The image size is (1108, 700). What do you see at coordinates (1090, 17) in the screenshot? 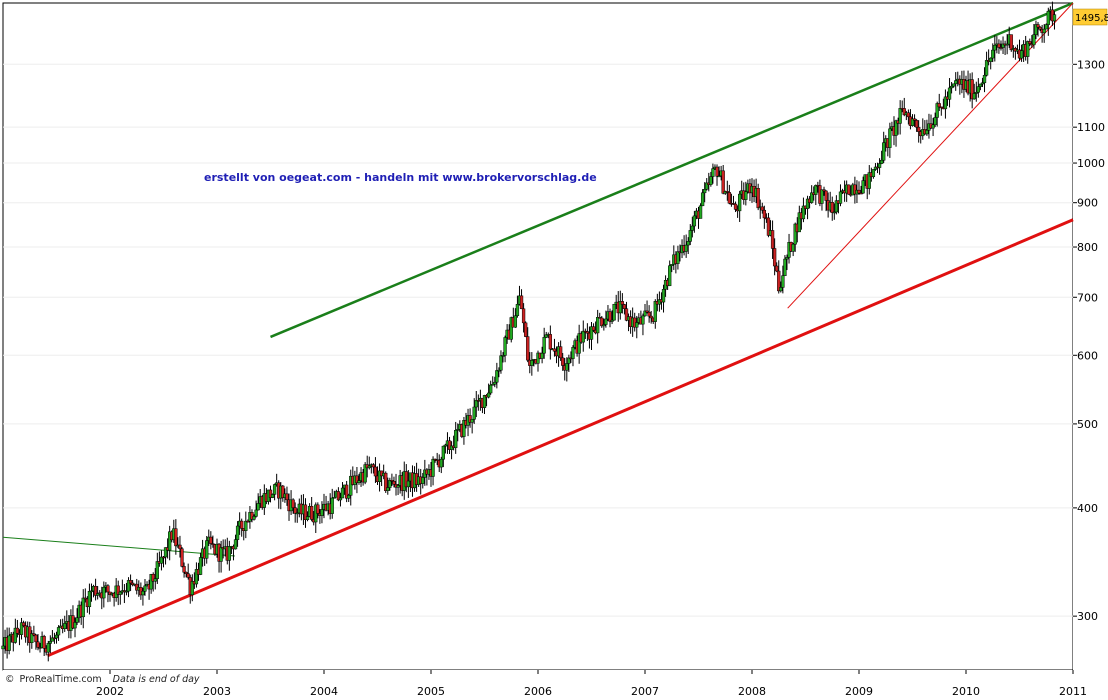
I see `current-price-badge: 1495,8` at bounding box center [1090, 17].